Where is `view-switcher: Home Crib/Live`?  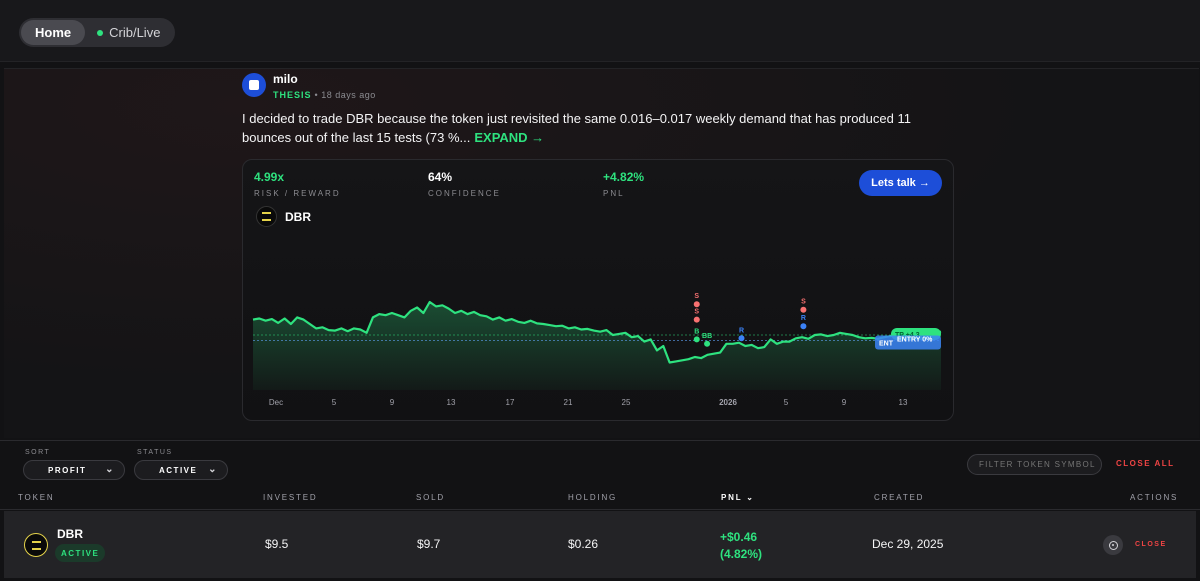
view-switcher: Home Crib/Live is located at coordinates (97, 32).